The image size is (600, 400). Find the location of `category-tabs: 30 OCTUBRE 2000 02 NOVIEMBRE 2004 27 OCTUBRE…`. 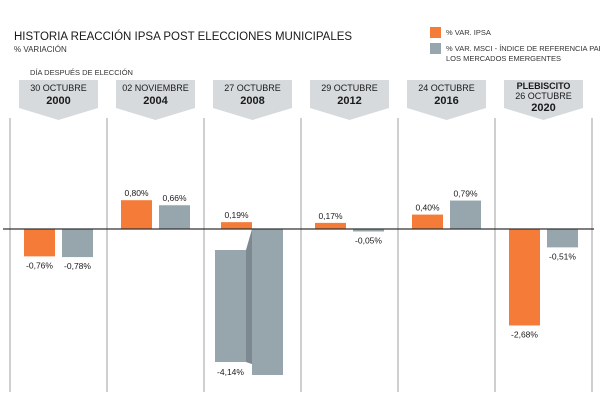

category-tabs: 30 OCTUBRE 2000 02 NOVIEMBRE 2004 27 OCTUBRE… is located at coordinates (301, 100).